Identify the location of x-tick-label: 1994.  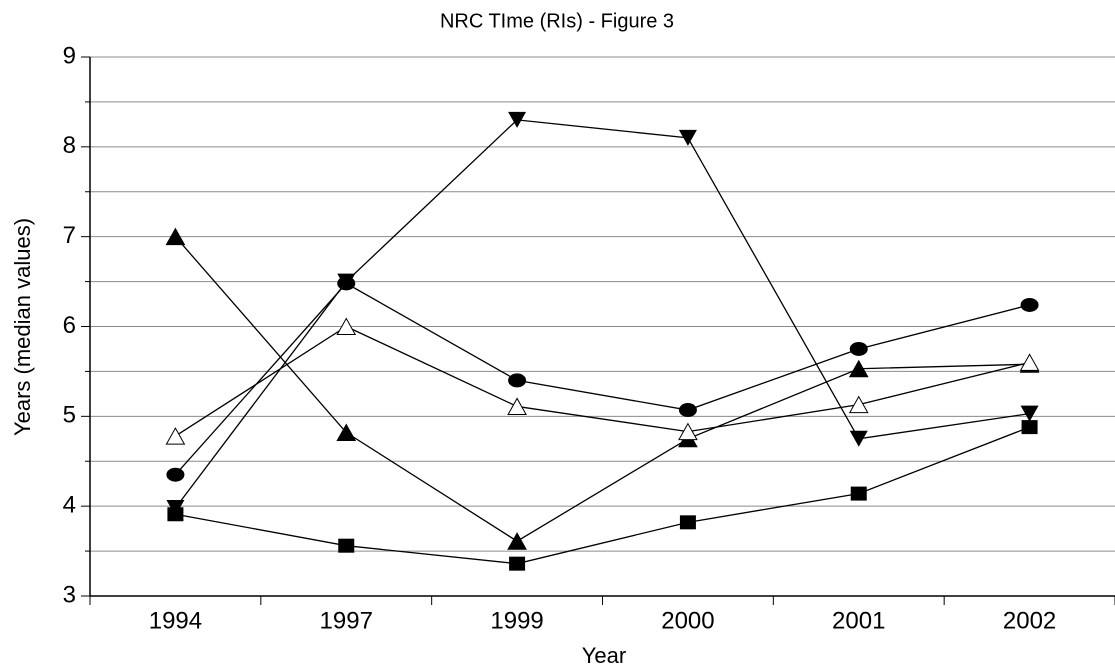
(175, 620).